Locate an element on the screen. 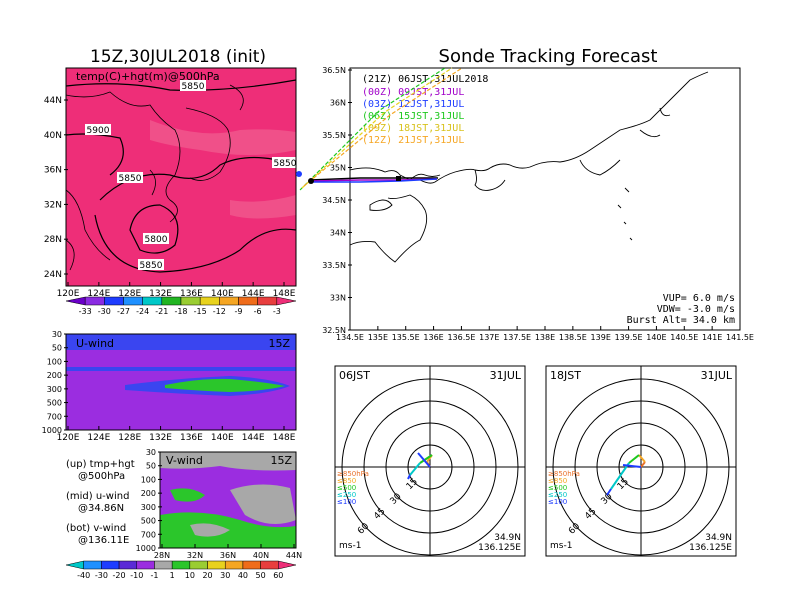 Image resolution: width=792 pixels, height=612 pixels. colorbar-label: 20 is located at coordinates (207, 575).